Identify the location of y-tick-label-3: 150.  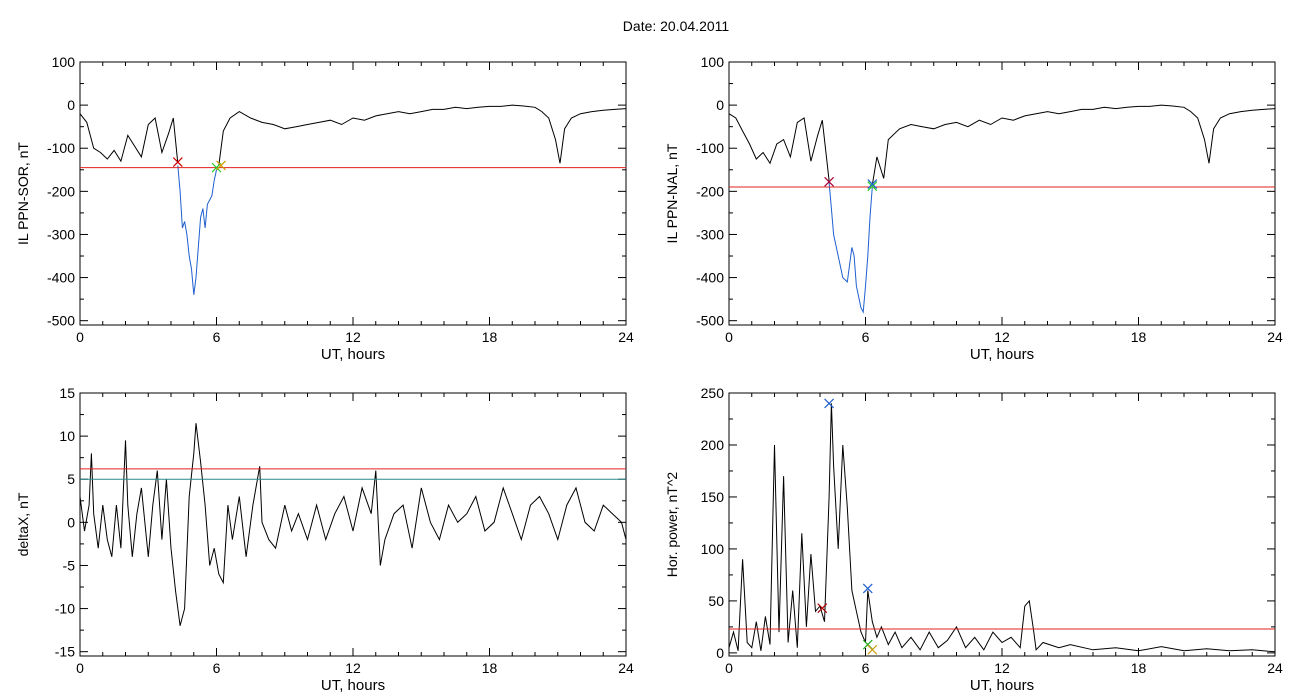
(713, 497).